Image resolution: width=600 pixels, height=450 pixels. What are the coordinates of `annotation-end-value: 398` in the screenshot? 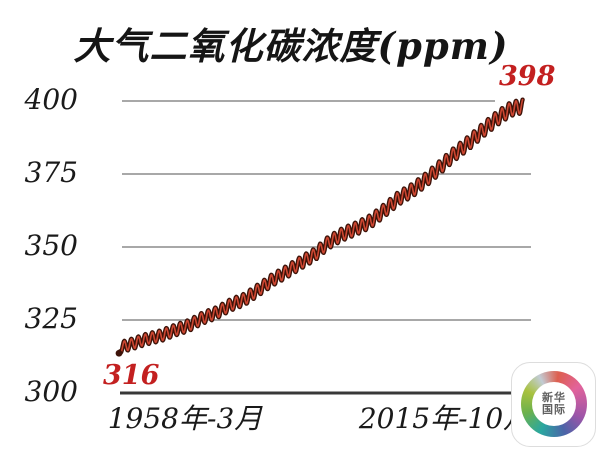 It's located at (527, 76).